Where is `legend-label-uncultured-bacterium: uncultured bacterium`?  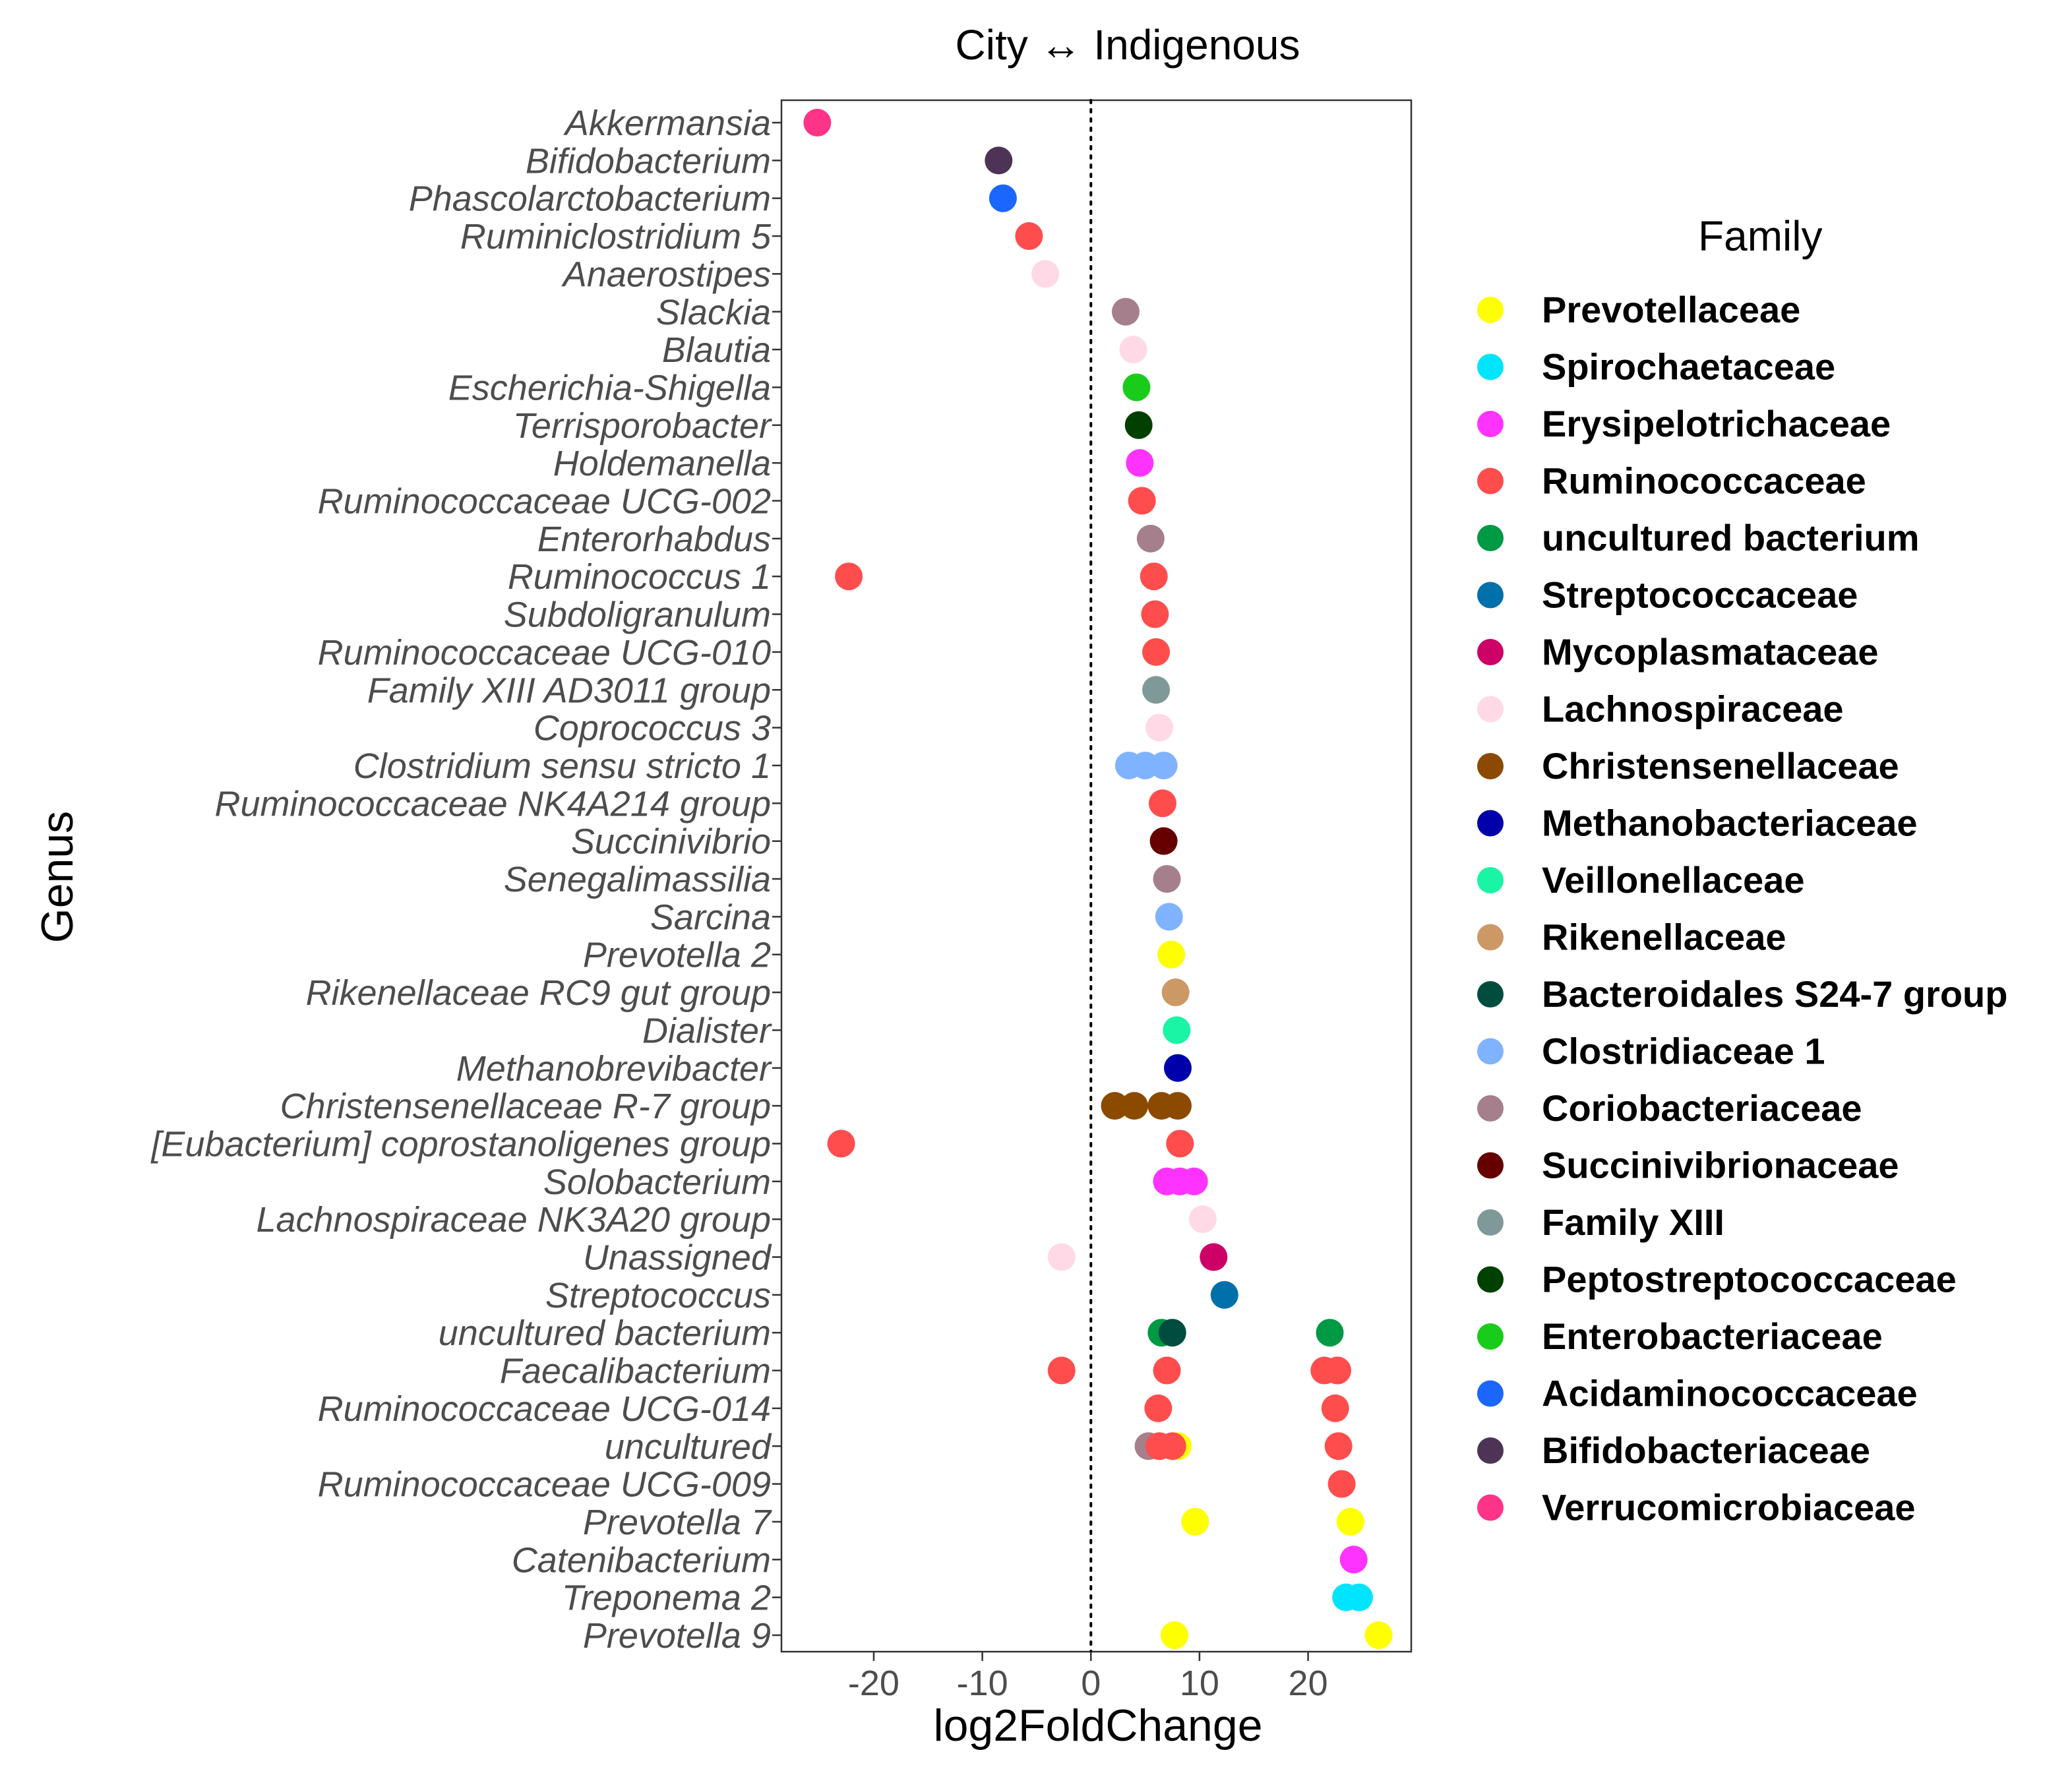 legend-label-uncultured-bacterium: uncultured bacterium is located at coordinates (1731, 538).